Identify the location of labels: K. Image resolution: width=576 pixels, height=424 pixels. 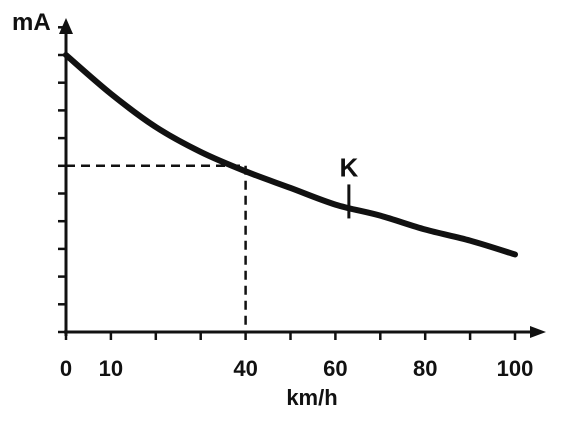
(348, 185).